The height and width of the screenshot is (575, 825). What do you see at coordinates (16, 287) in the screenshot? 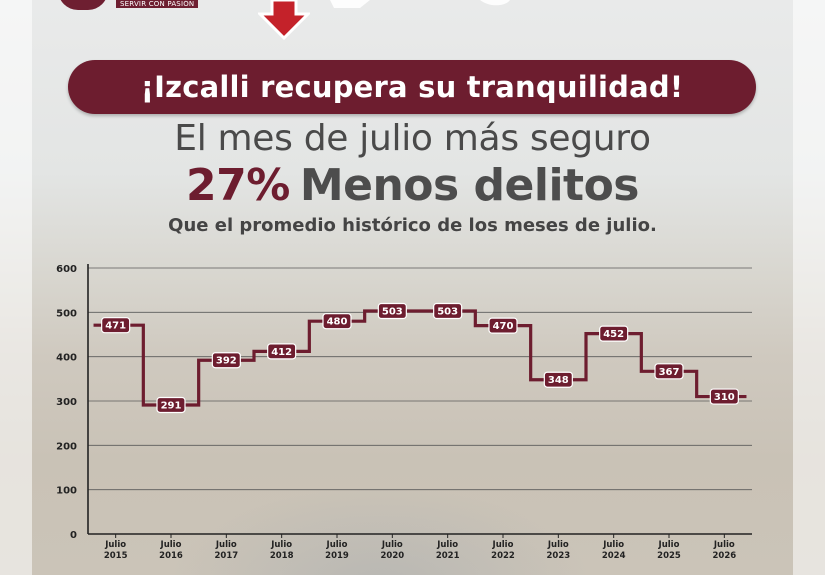
I see `left-border-strip` at bounding box center [16, 287].